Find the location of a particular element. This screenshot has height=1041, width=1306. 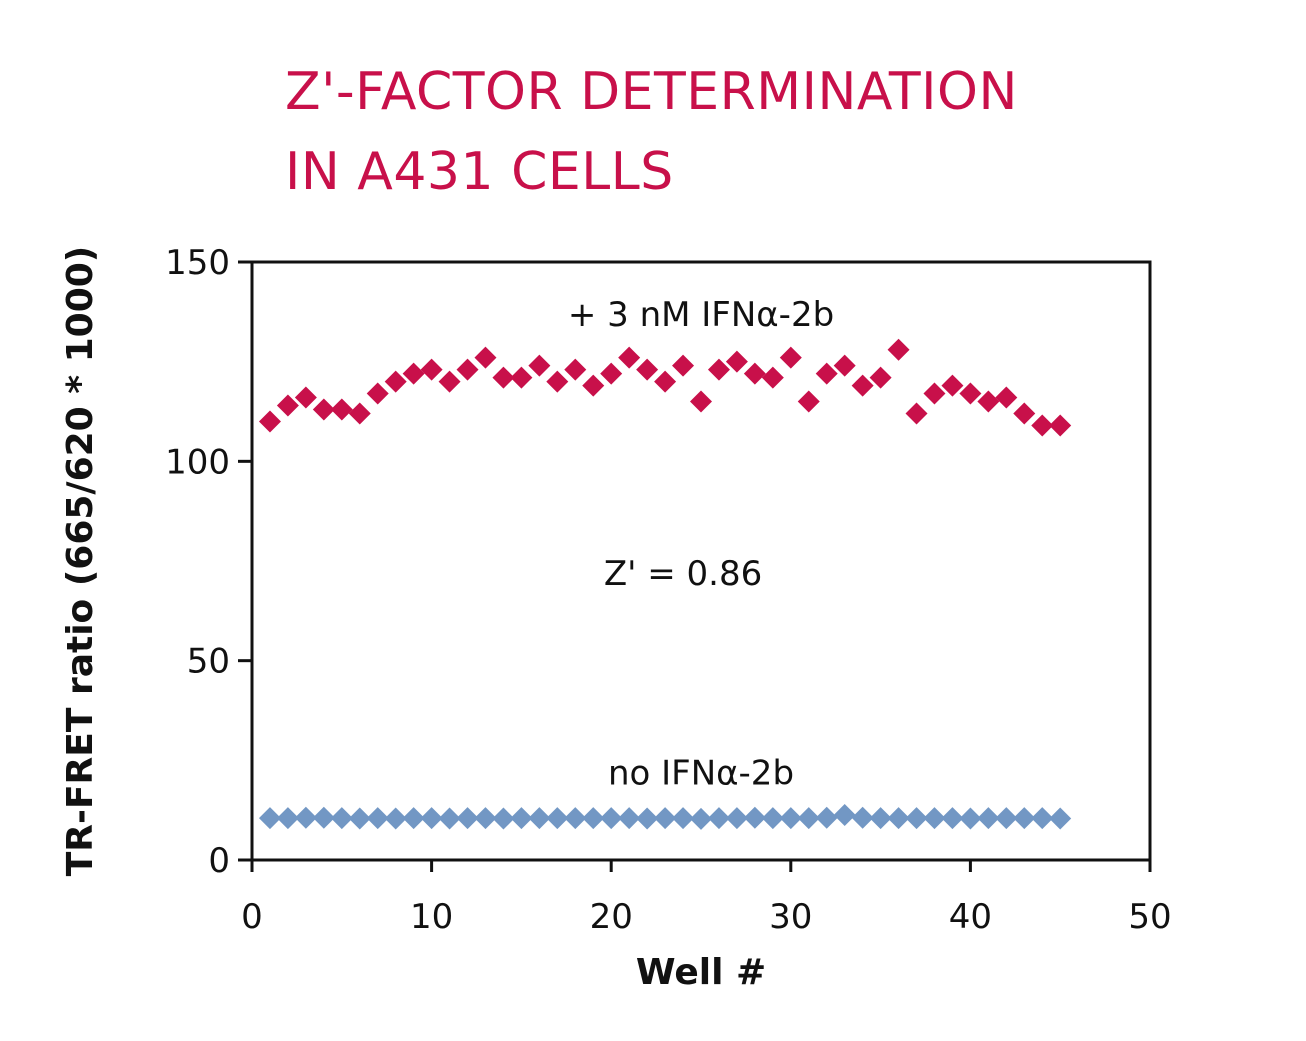

x-tick-label: 20 is located at coordinates (611, 917).